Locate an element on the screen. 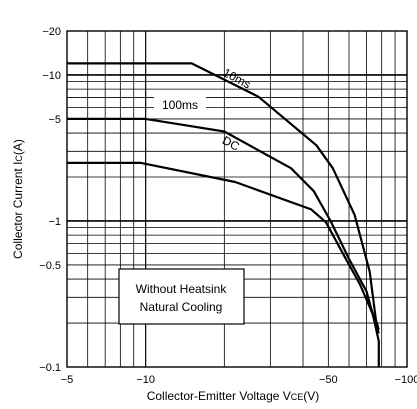 The width and height of the screenshot is (417, 409). curve-label-bg-100ms is located at coordinates (180, 104).